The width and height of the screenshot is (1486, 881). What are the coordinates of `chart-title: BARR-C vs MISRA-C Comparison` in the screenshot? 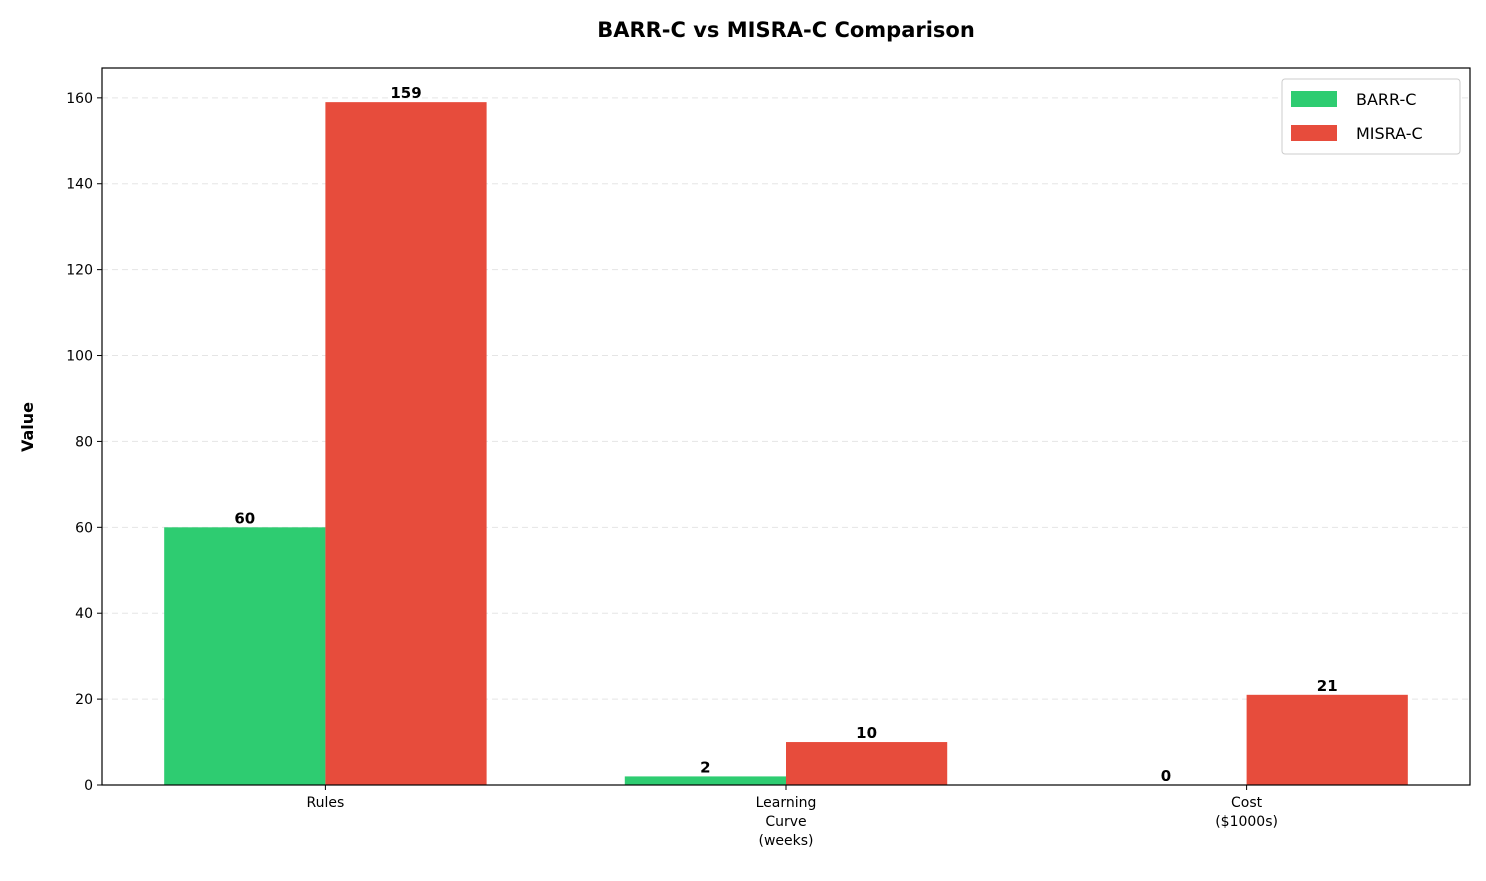 It's located at (786, 30).